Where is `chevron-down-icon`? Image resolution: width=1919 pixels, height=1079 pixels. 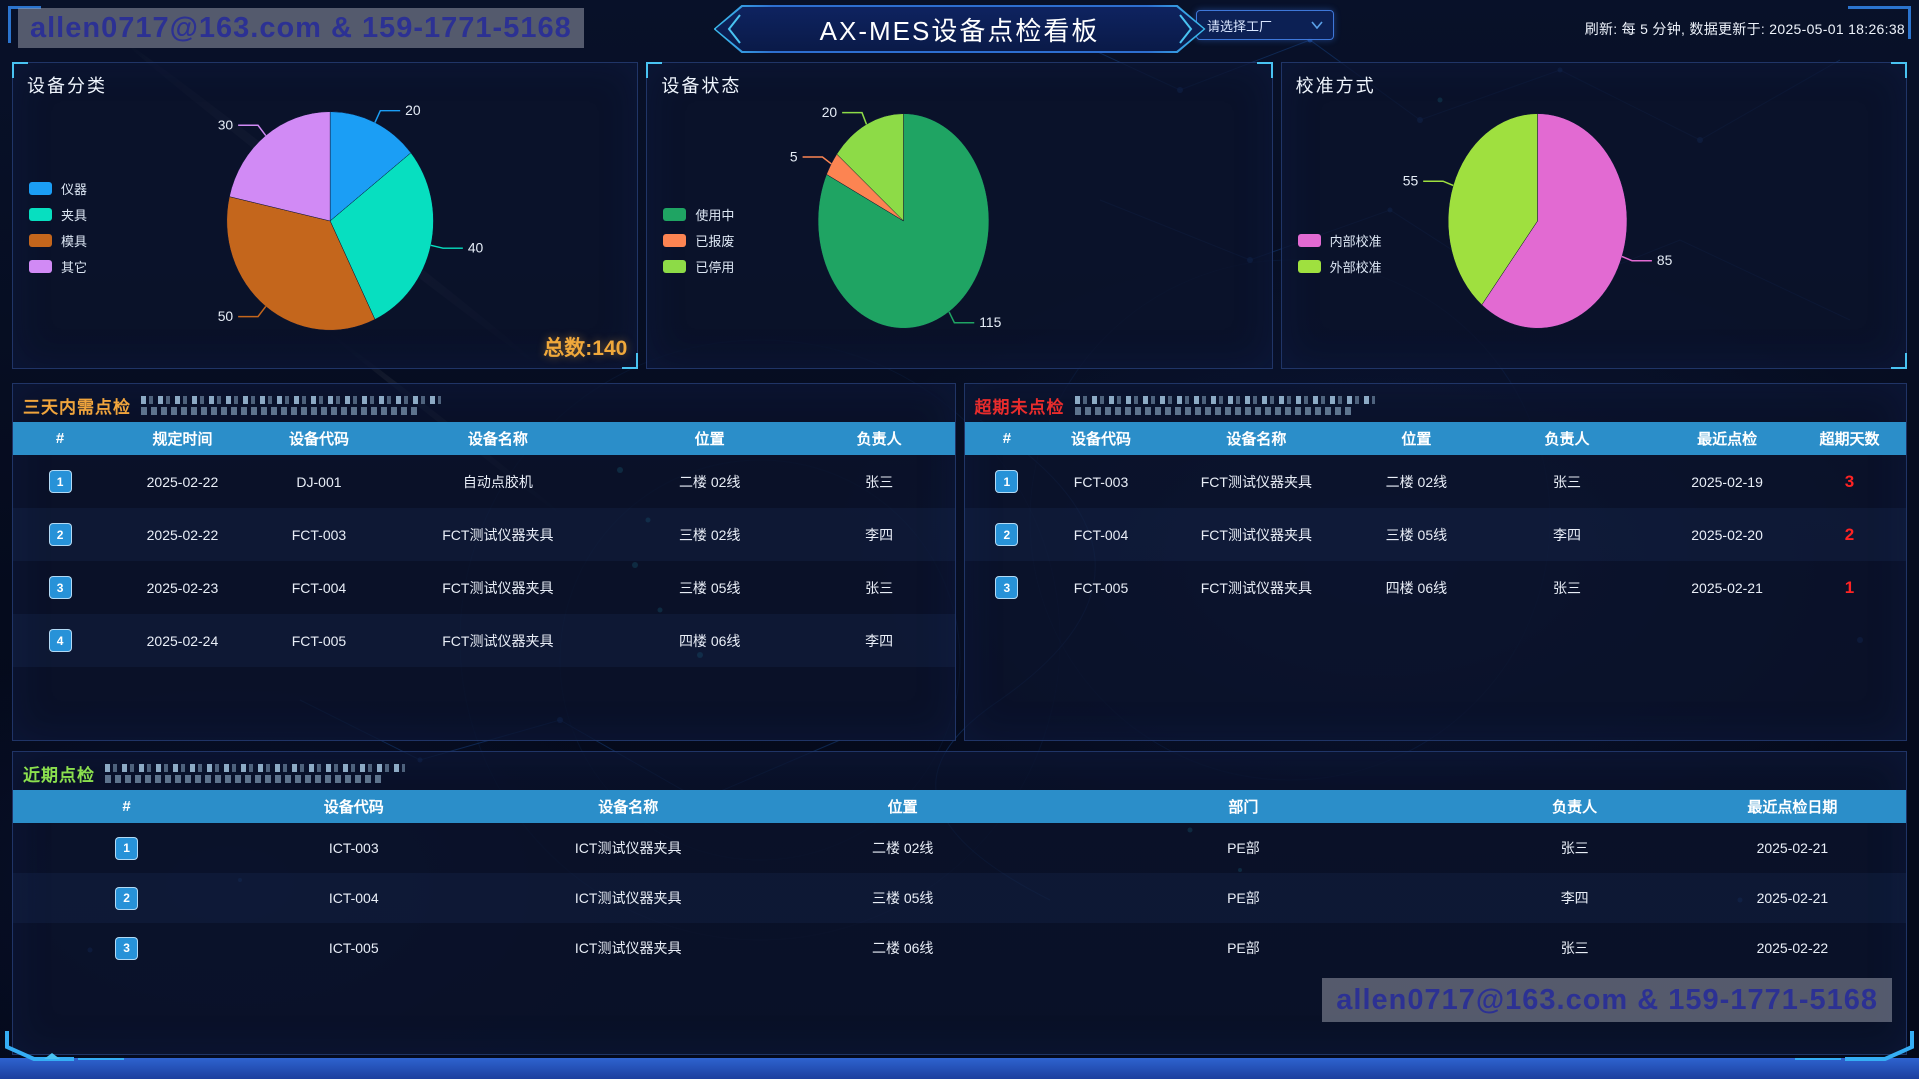
chevron-down-icon is located at coordinates (1317, 25).